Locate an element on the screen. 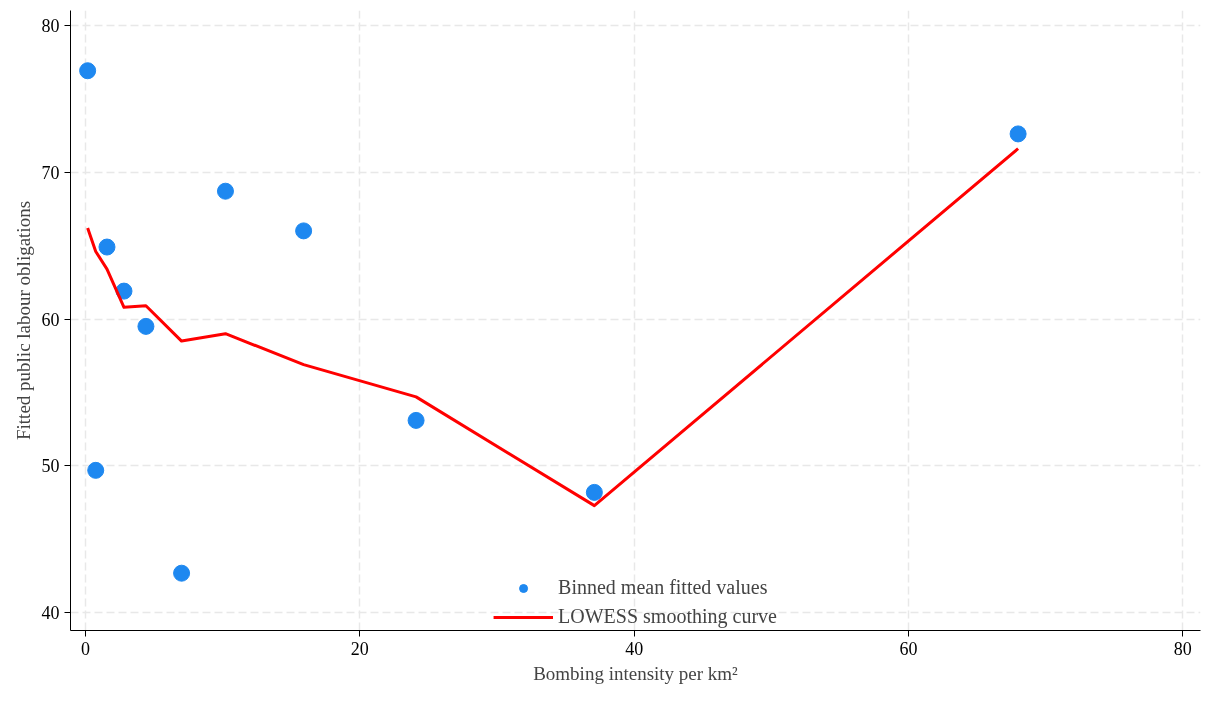 This screenshot has height=706, width=1214. y-tick-label: 60 is located at coordinates (50, 319).